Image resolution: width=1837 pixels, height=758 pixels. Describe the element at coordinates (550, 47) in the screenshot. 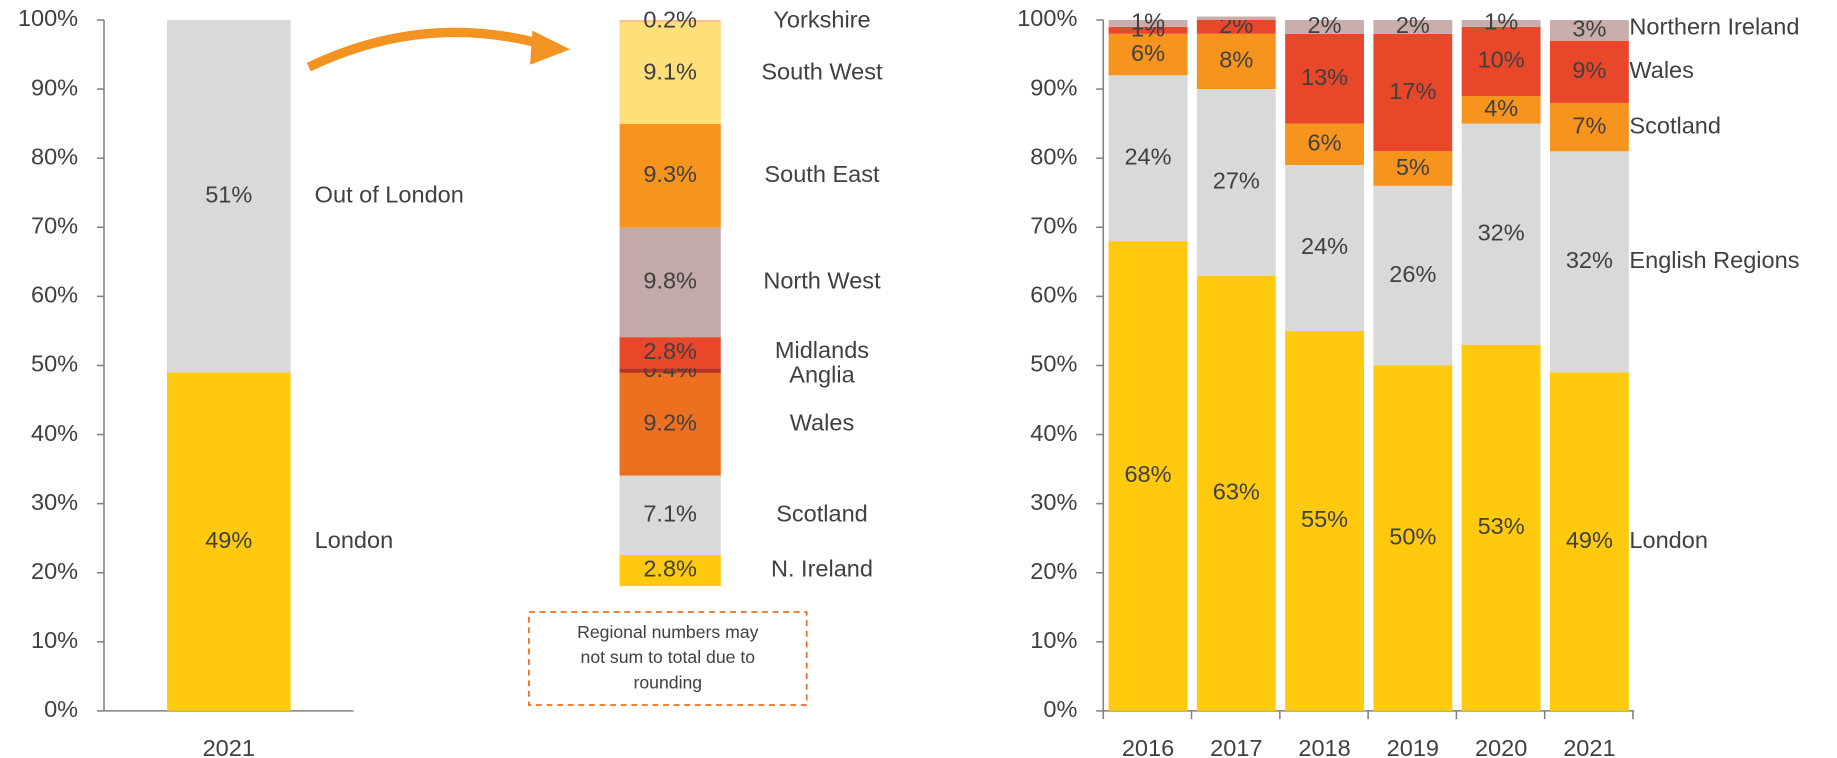

I see `arrow-head` at that location.